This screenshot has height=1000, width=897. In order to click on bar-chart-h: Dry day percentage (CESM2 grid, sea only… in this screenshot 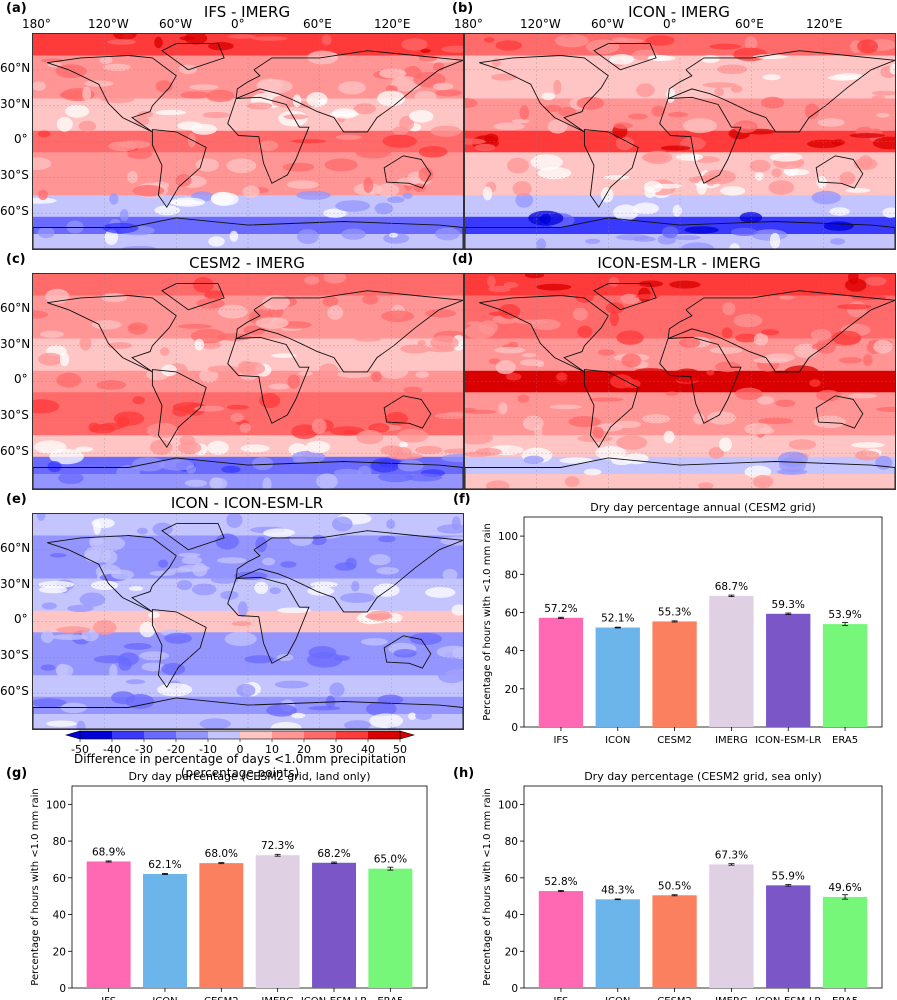, I will do `click(682, 885)`.